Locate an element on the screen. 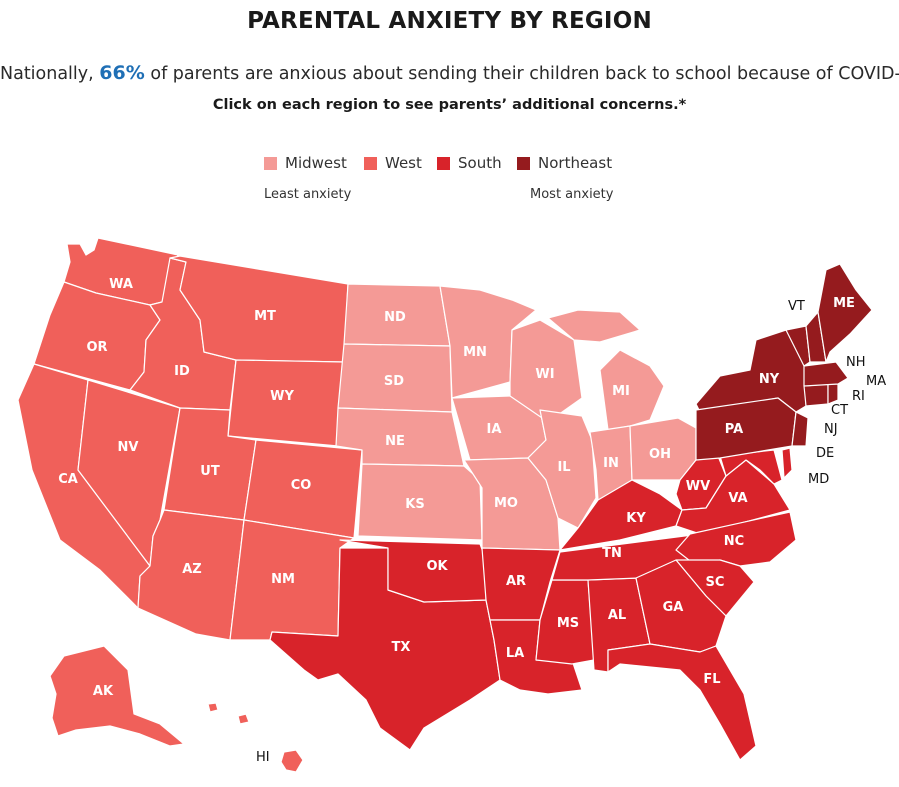  state-wy is located at coordinates (286, 403).